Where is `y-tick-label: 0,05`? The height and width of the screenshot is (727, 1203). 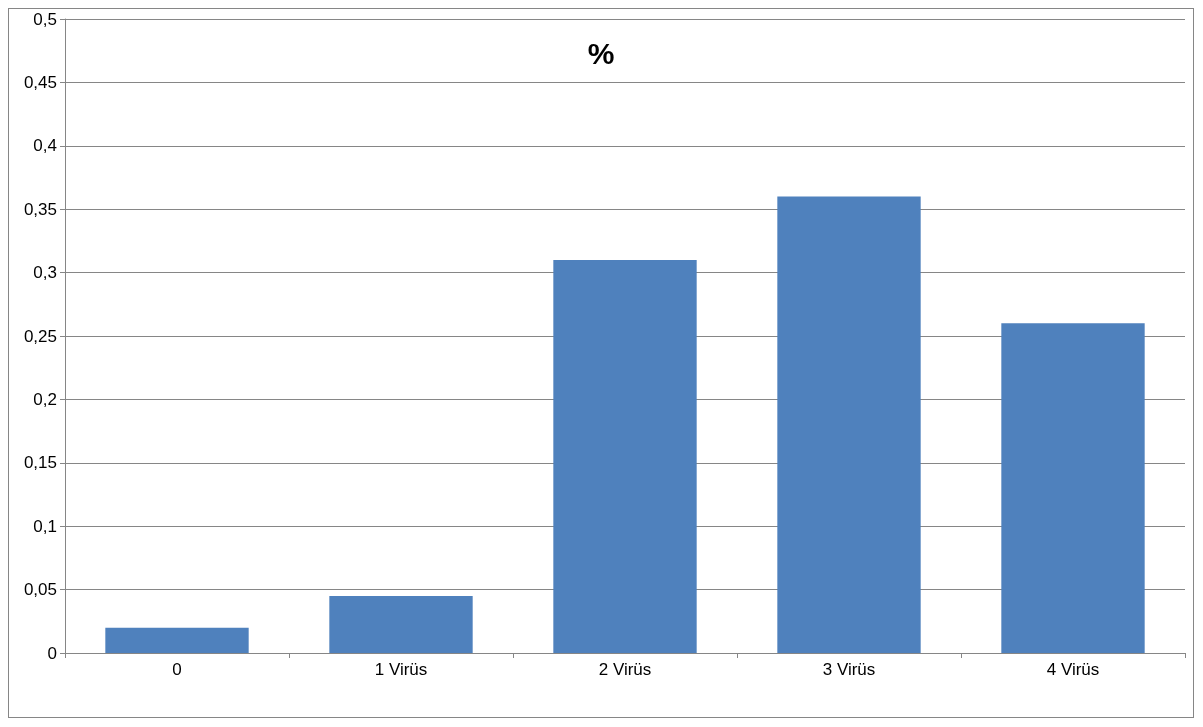 y-tick-label: 0,05 is located at coordinates (40, 590).